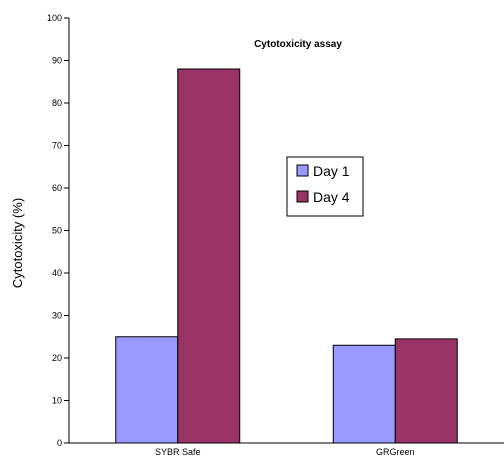 Image resolution: width=504 pixels, height=463 pixels. What do you see at coordinates (325, 186) in the screenshot?
I see `legend: Day 1 Day 4` at bounding box center [325, 186].